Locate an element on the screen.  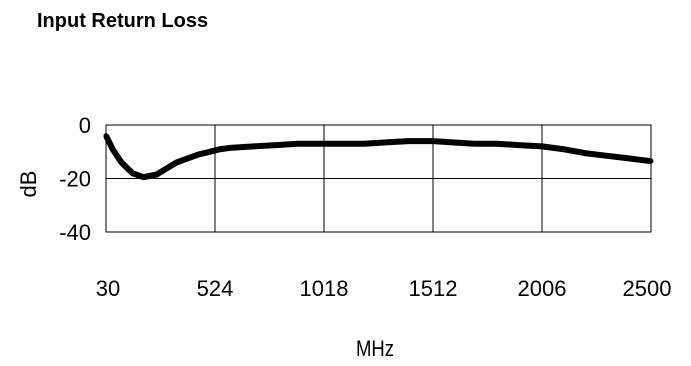
y-tick-label: -40 is located at coordinates (75, 232).